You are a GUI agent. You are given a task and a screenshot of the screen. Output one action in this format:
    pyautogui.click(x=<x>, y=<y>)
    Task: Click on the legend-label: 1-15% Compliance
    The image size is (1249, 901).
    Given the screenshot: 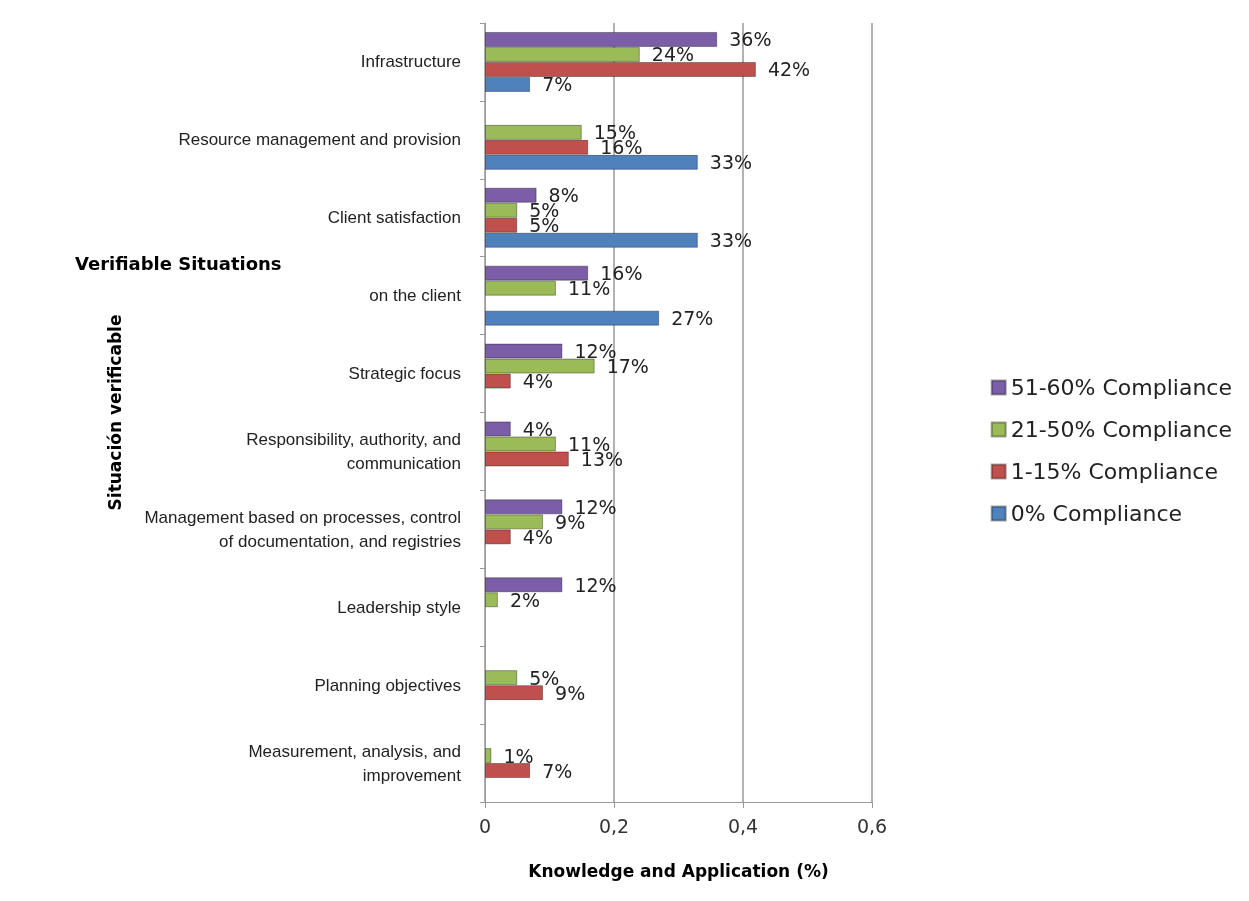 What is the action you would take?
    pyautogui.click(x=1114, y=471)
    